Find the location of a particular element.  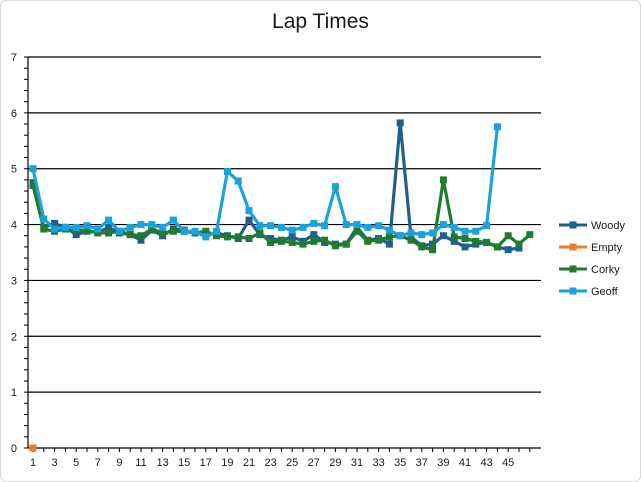

data-point-empty is located at coordinates (33, 448).